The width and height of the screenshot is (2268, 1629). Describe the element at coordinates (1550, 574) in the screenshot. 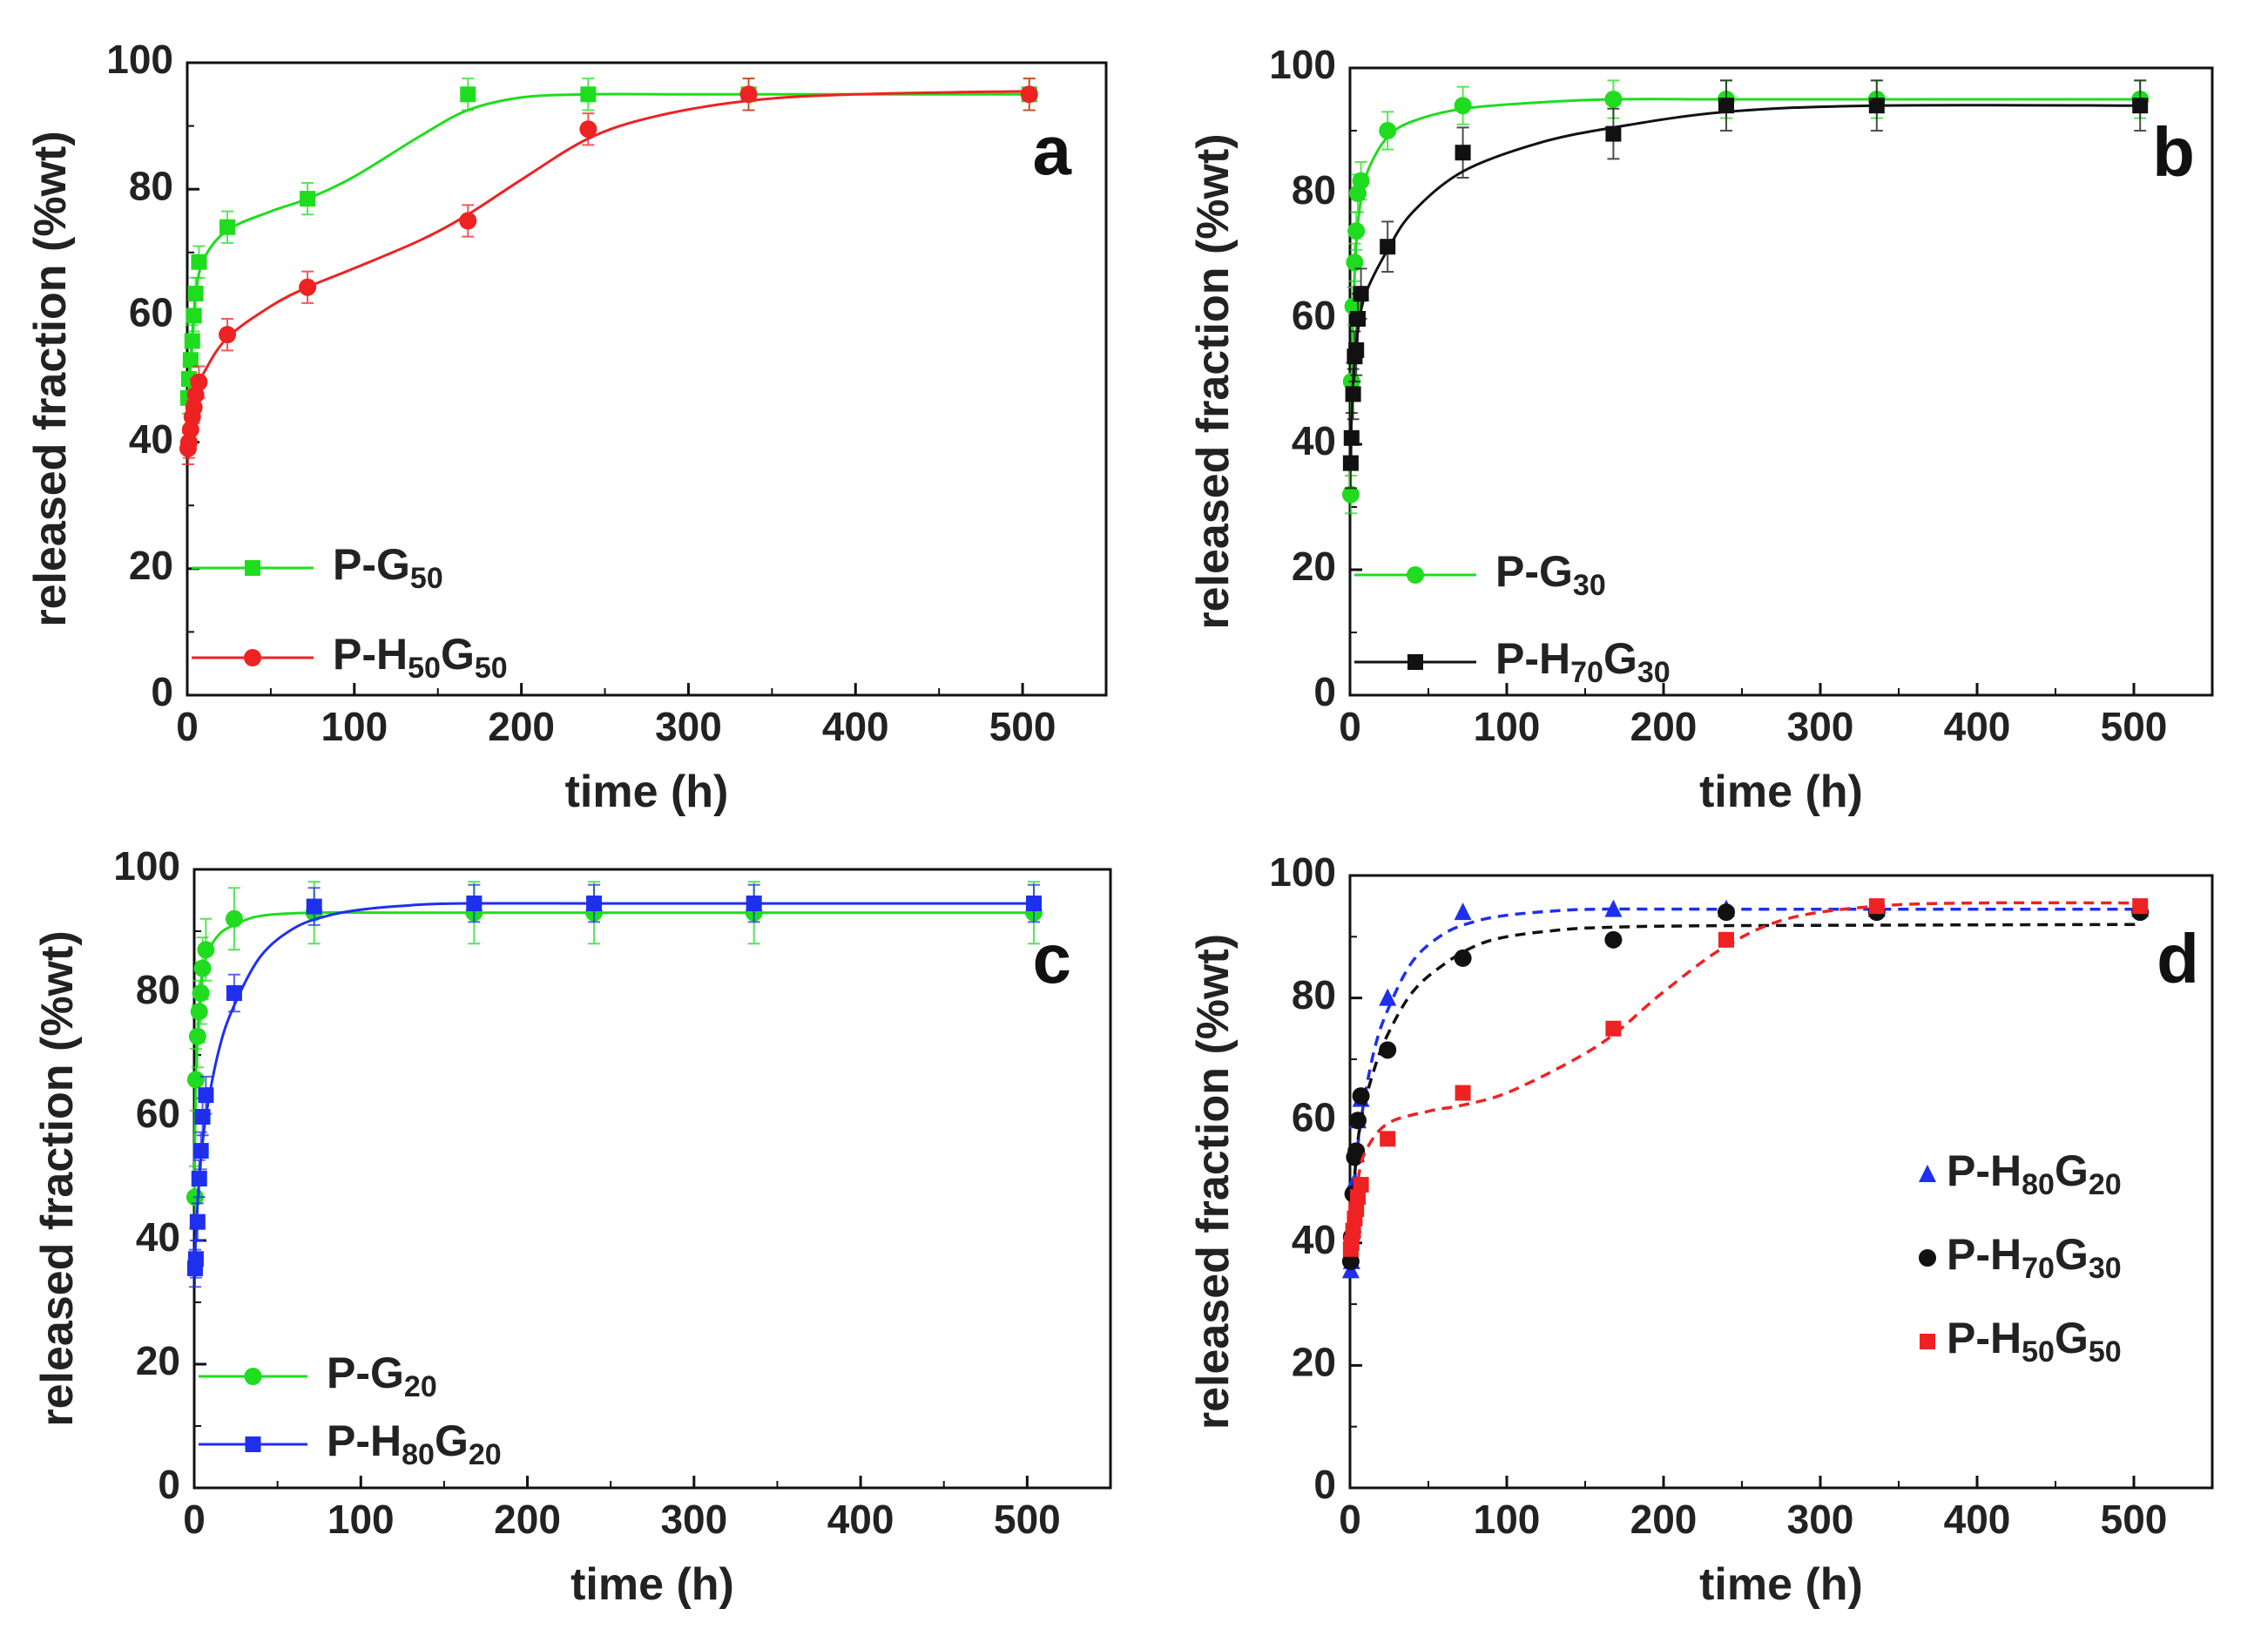

I see `legend-label: P-G30` at that location.